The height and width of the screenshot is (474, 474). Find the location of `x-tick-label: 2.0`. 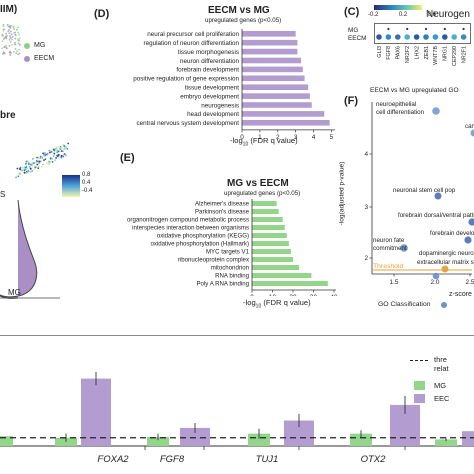

x-tick-label: 2.0 is located at coordinates (435, 282).